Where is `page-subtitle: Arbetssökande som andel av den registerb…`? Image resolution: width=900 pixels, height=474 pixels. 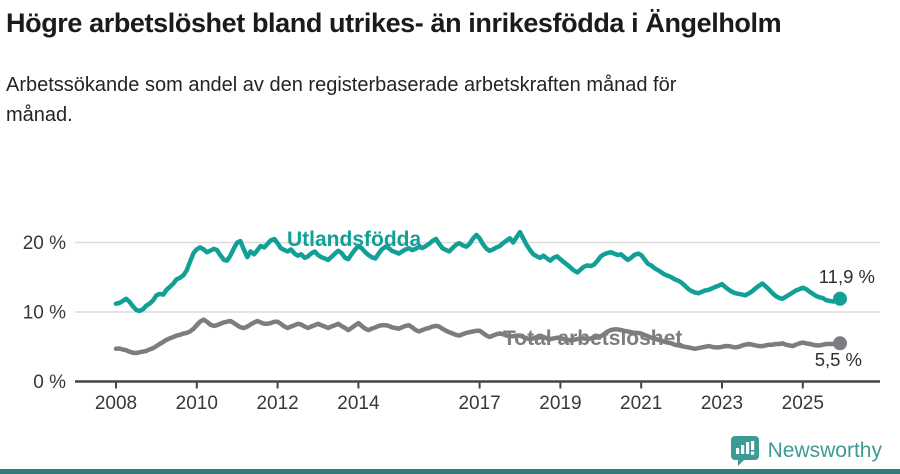
page-subtitle: Arbetssökande som andel av den registerb… is located at coordinates (341, 99).